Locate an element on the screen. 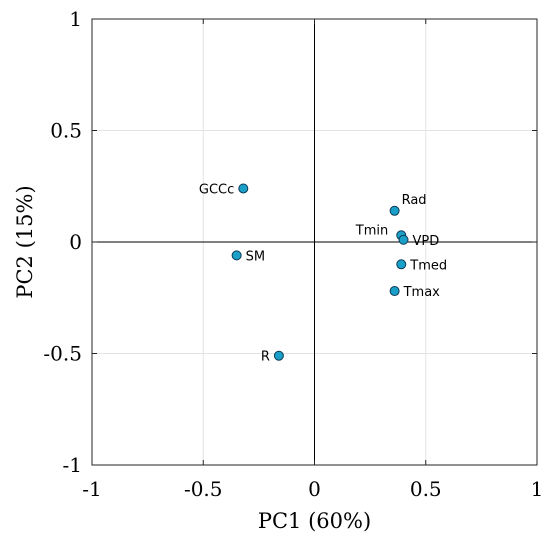 The height and width of the screenshot is (542, 550). data-point-gccc is located at coordinates (243, 188).